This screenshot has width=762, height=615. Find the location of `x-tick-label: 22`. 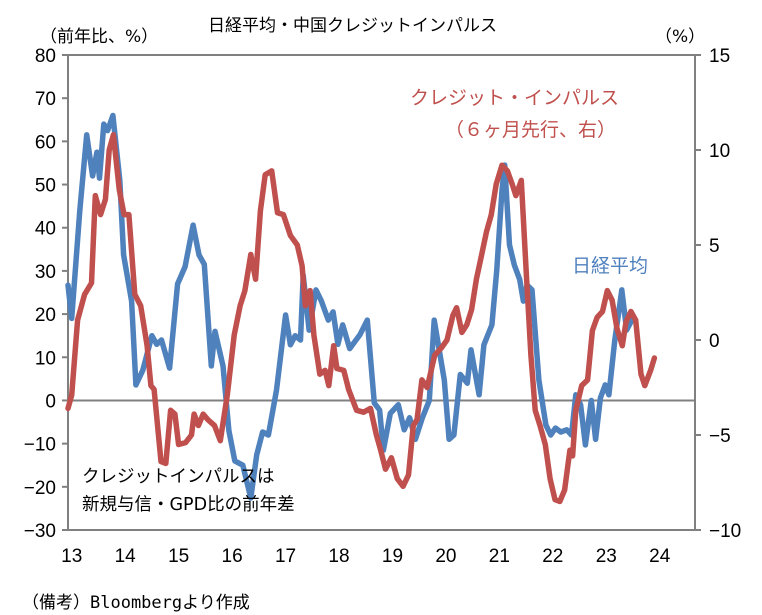

x-tick-label: 22 is located at coordinates (552, 556).